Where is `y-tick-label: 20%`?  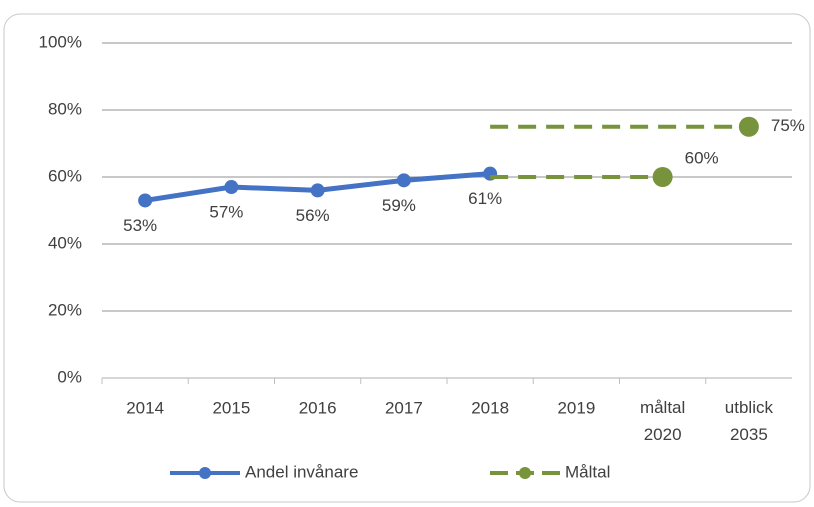
y-tick-label: 20% is located at coordinates (65, 309).